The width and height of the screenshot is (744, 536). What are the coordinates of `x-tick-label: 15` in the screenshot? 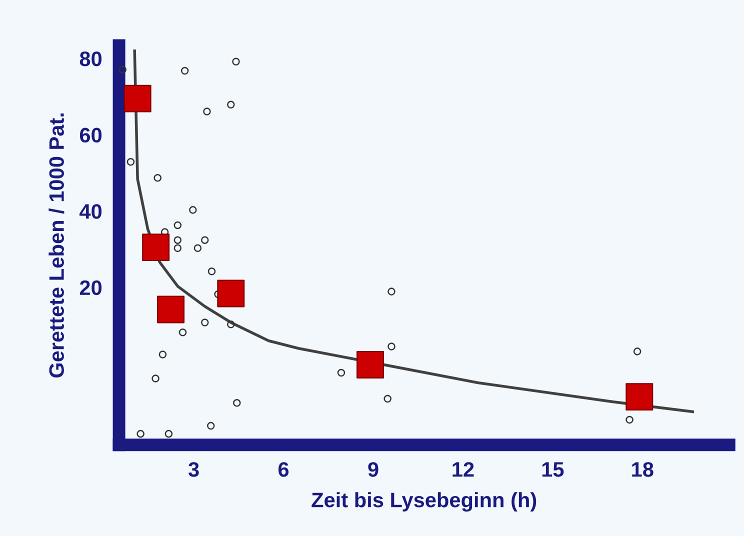 It's located at (553, 469).